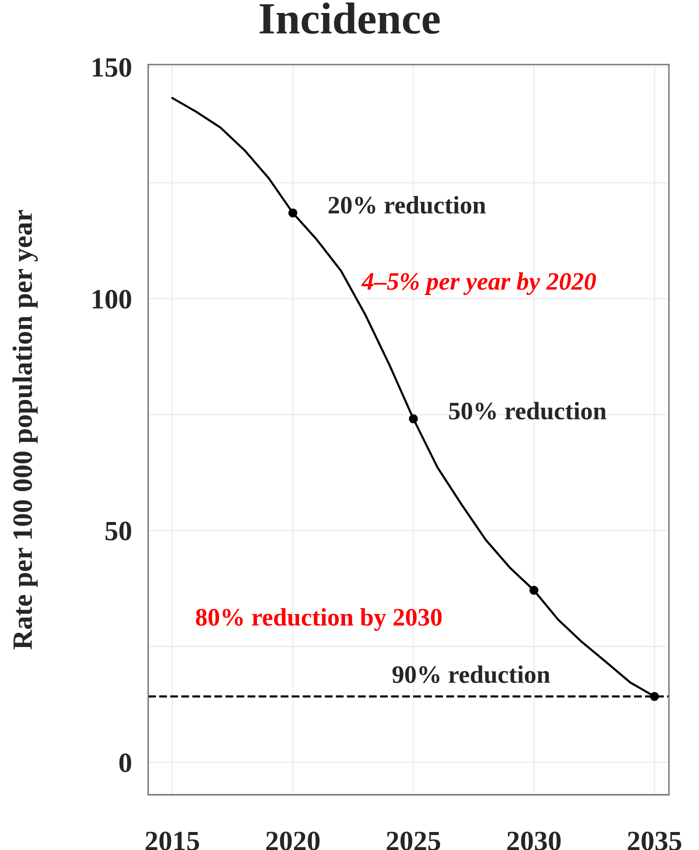 This screenshot has width=699, height=850. I want to click on y-tick-label: 150, so click(112, 67).